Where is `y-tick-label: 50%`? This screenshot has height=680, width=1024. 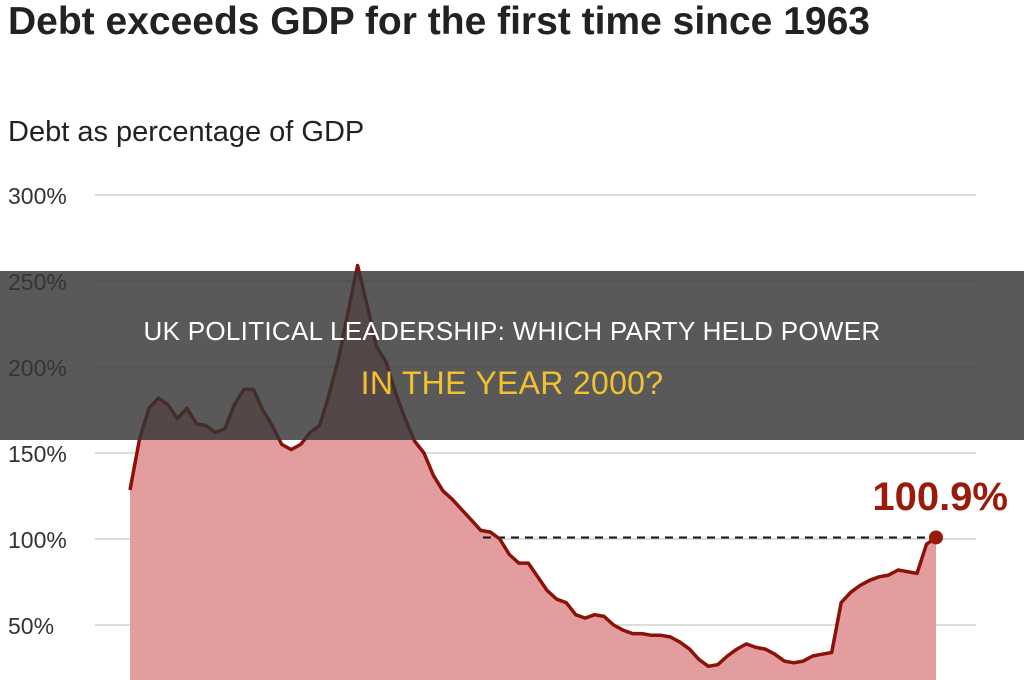
y-tick-label: 50% is located at coordinates (31, 626).